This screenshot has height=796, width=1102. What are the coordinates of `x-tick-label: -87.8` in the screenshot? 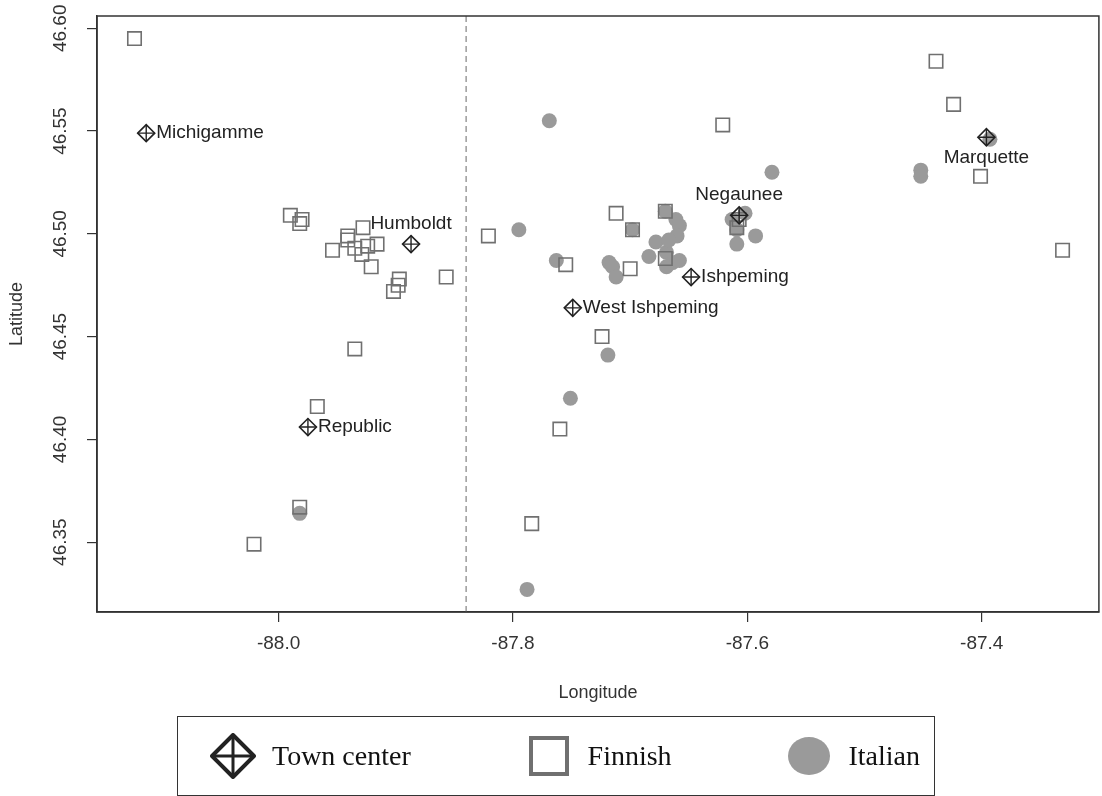 It's located at (513, 642).